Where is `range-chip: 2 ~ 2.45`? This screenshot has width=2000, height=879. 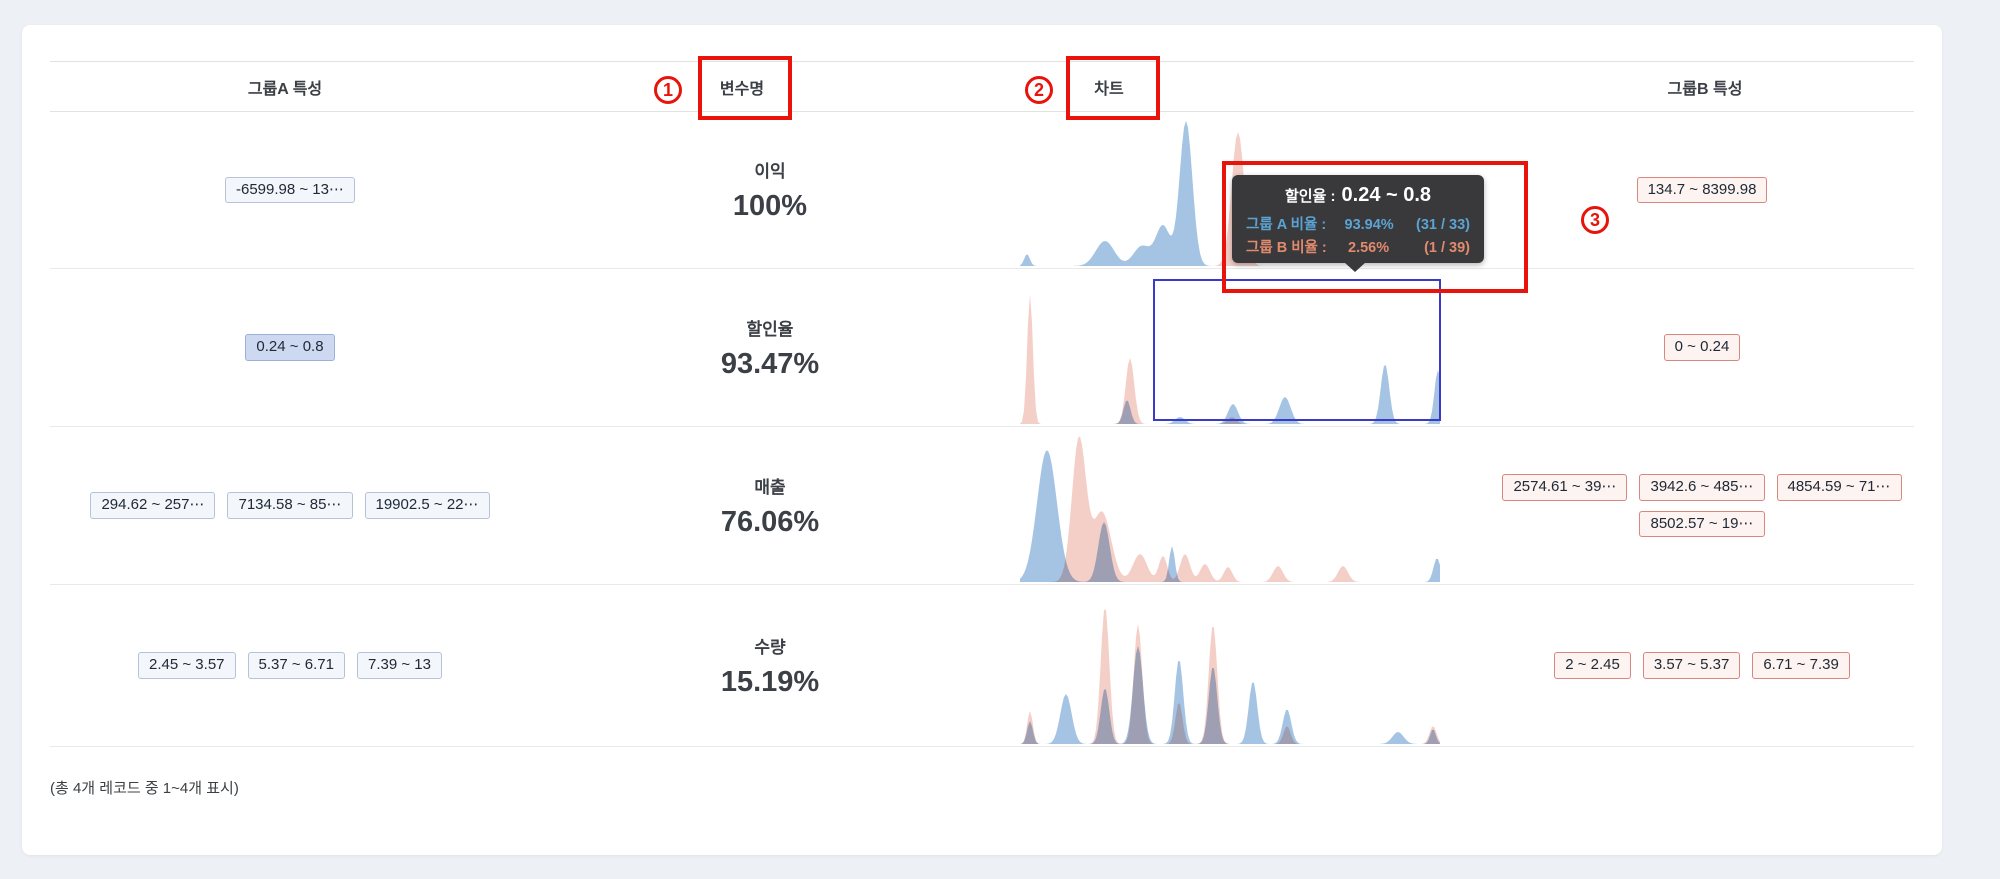 range-chip: 2 ~ 2.45 is located at coordinates (1592, 665).